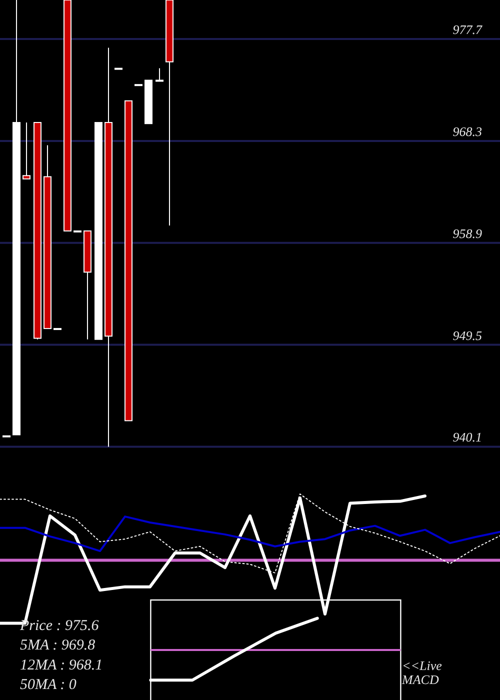 This screenshot has width=500, height=700. I want to click on y-tick-label: 940.1, so click(467, 437).